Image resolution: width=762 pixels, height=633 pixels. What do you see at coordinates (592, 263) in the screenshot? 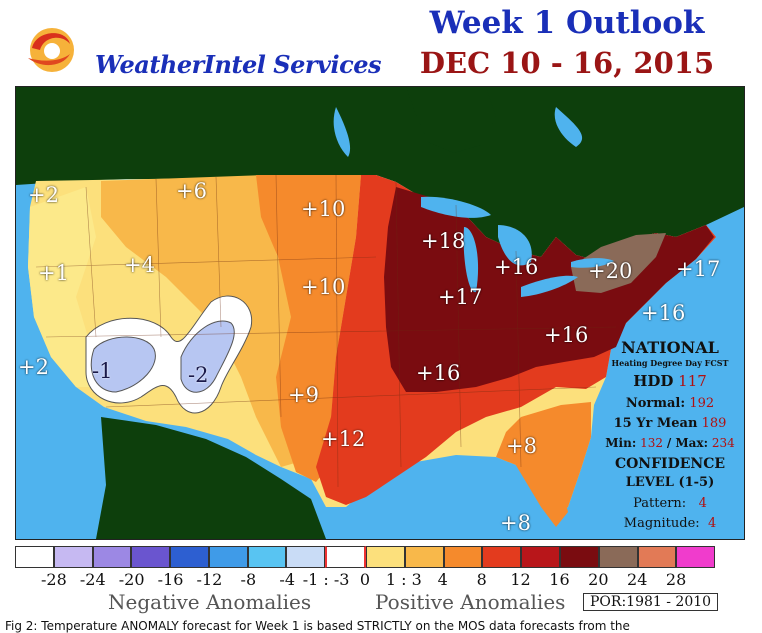
I see `lake-ontario` at bounding box center [592, 263].